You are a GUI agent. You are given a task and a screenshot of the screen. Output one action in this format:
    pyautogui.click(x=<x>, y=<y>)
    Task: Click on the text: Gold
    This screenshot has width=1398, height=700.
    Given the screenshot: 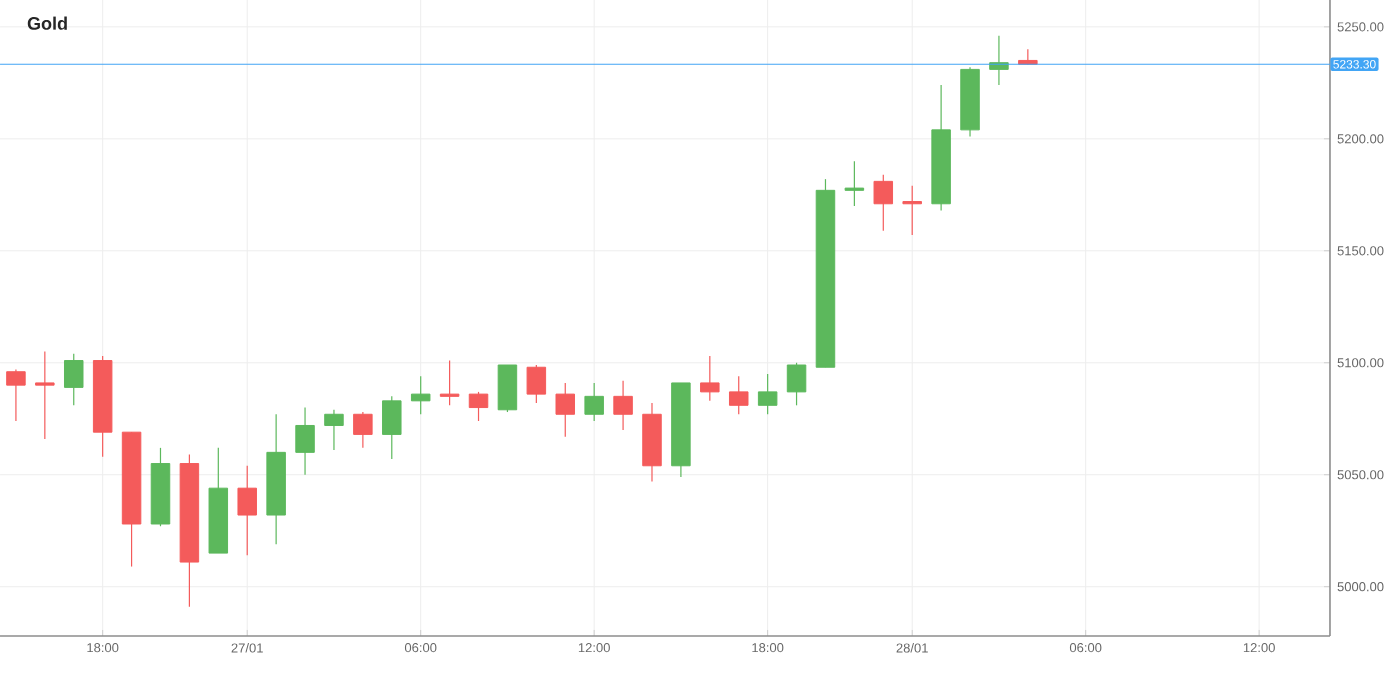 What is the action you would take?
    pyautogui.click(x=47, y=23)
    